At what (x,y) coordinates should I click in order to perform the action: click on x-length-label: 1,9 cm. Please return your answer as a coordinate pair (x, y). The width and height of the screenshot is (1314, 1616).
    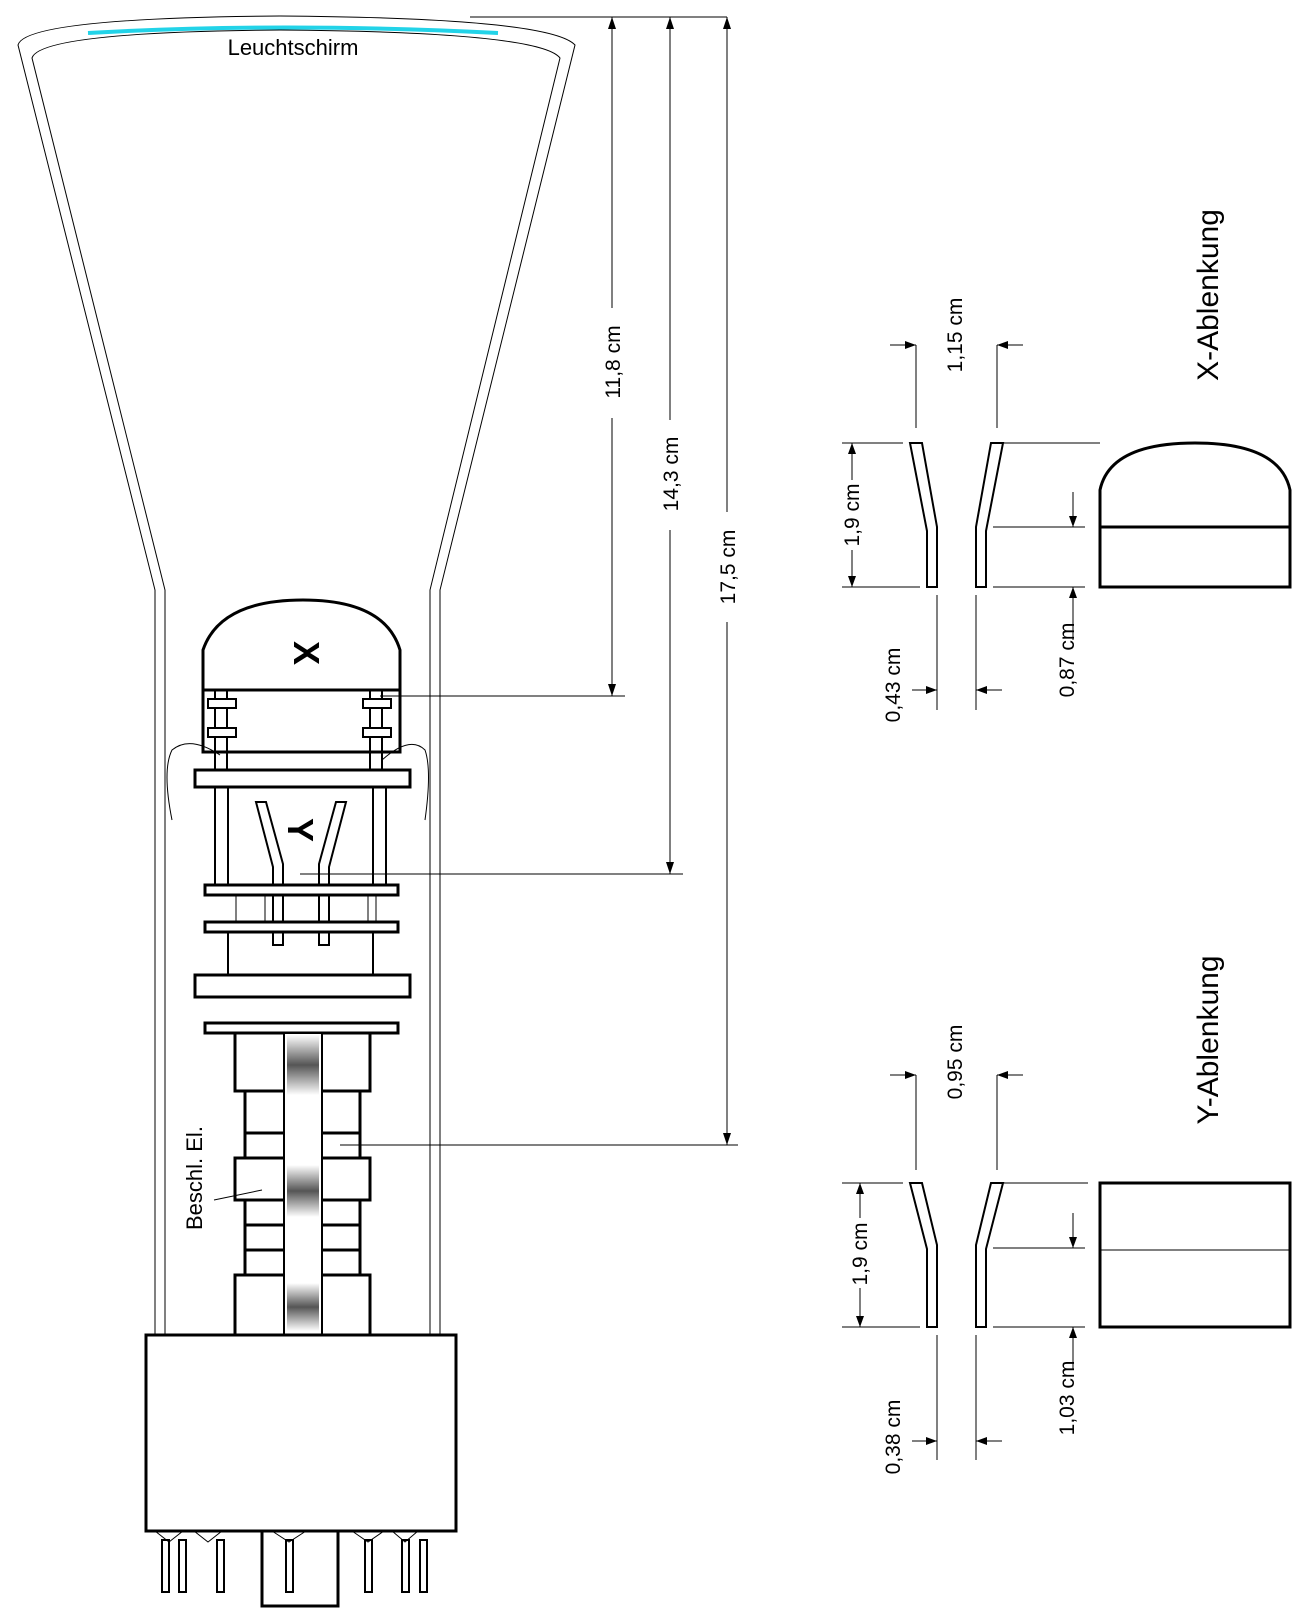
    Looking at the image, I should click on (852, 514).